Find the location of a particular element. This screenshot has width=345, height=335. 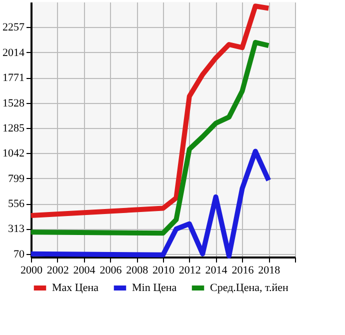

y-tick-label: 1285 is located at coordinates (13, 128).